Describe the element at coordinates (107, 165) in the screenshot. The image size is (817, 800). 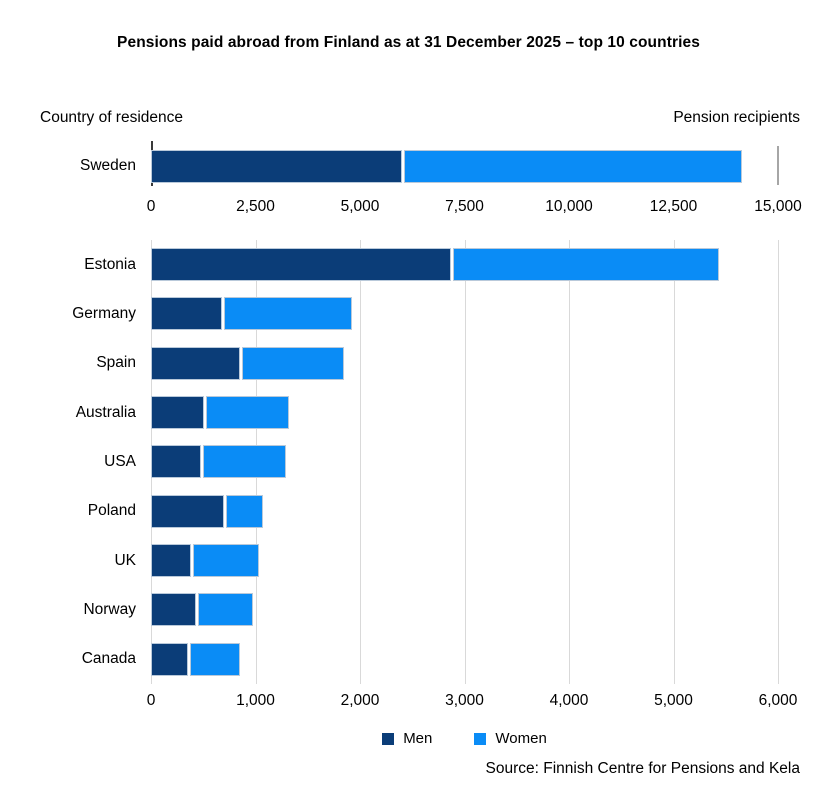
I see `category-label: Sweden` at that location.